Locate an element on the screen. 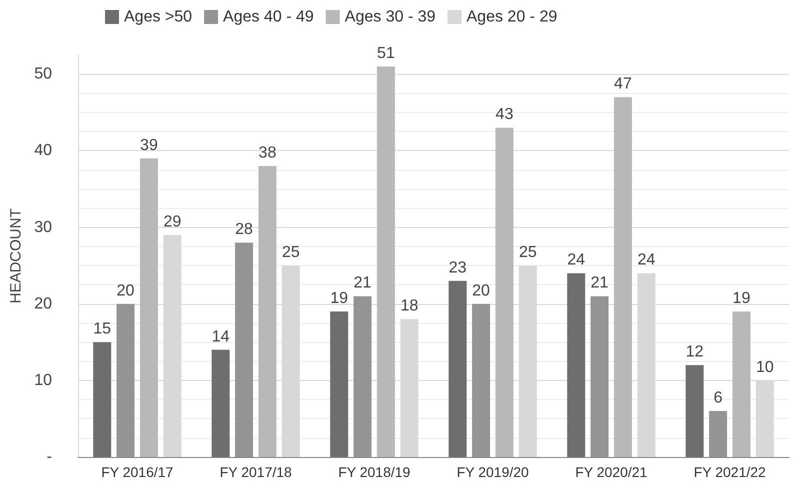  data-label: 14 is located at coordinates (221, 337).